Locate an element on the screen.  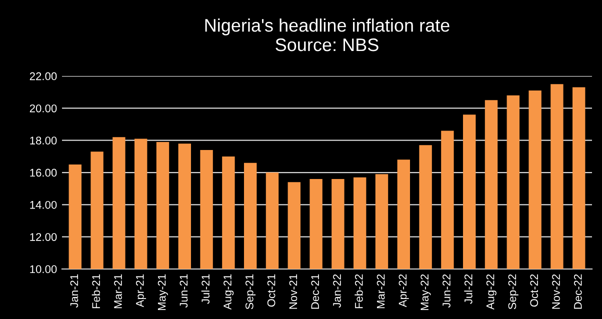
x-tick-label: Jul-22 is located at coordinates (468, 289).